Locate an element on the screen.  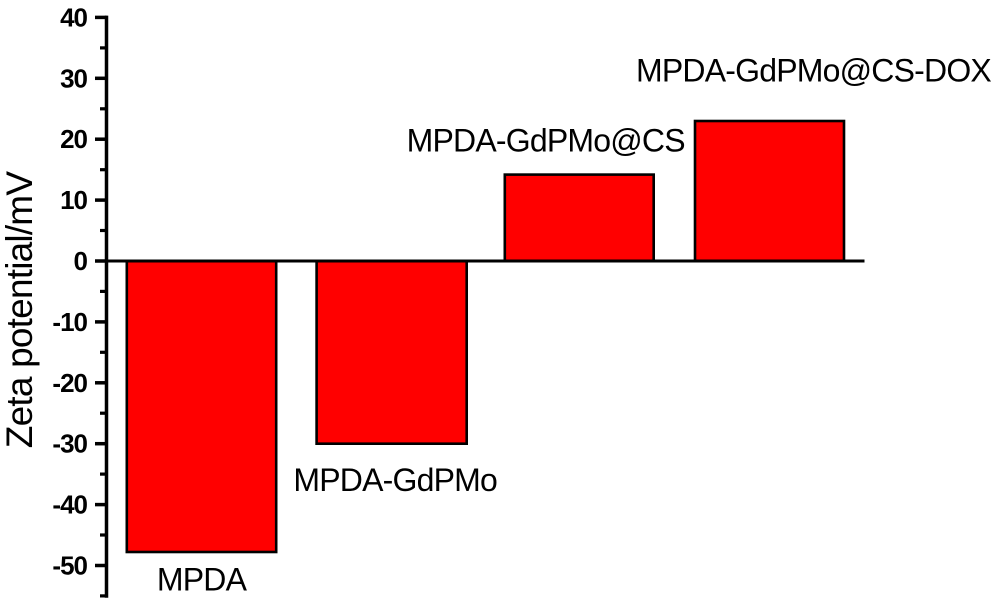
svg-text: 40 is located at coordinates (73, 17).